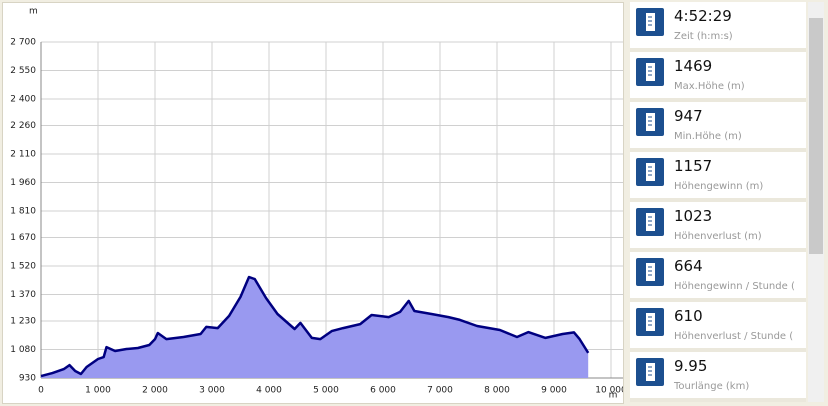 The image size is (828, 406). I want to click on stat-value: 1023, so click(693, 216).